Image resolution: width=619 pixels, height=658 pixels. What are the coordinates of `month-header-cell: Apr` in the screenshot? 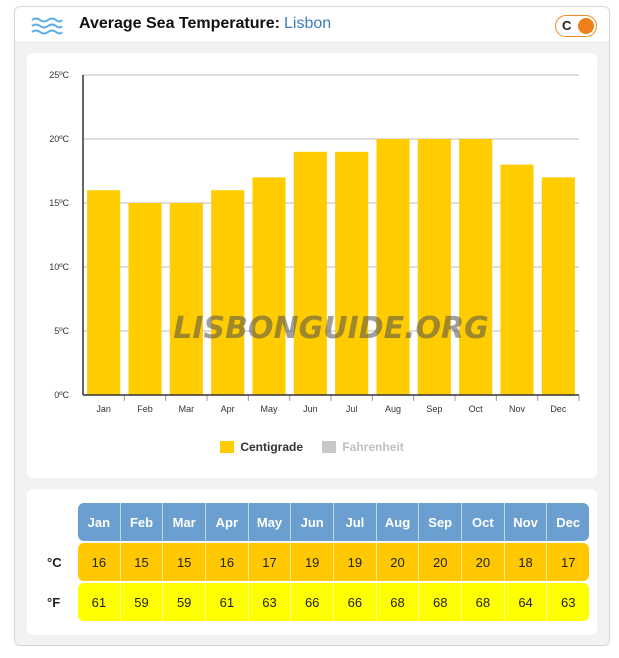 It's located at (227, 522).